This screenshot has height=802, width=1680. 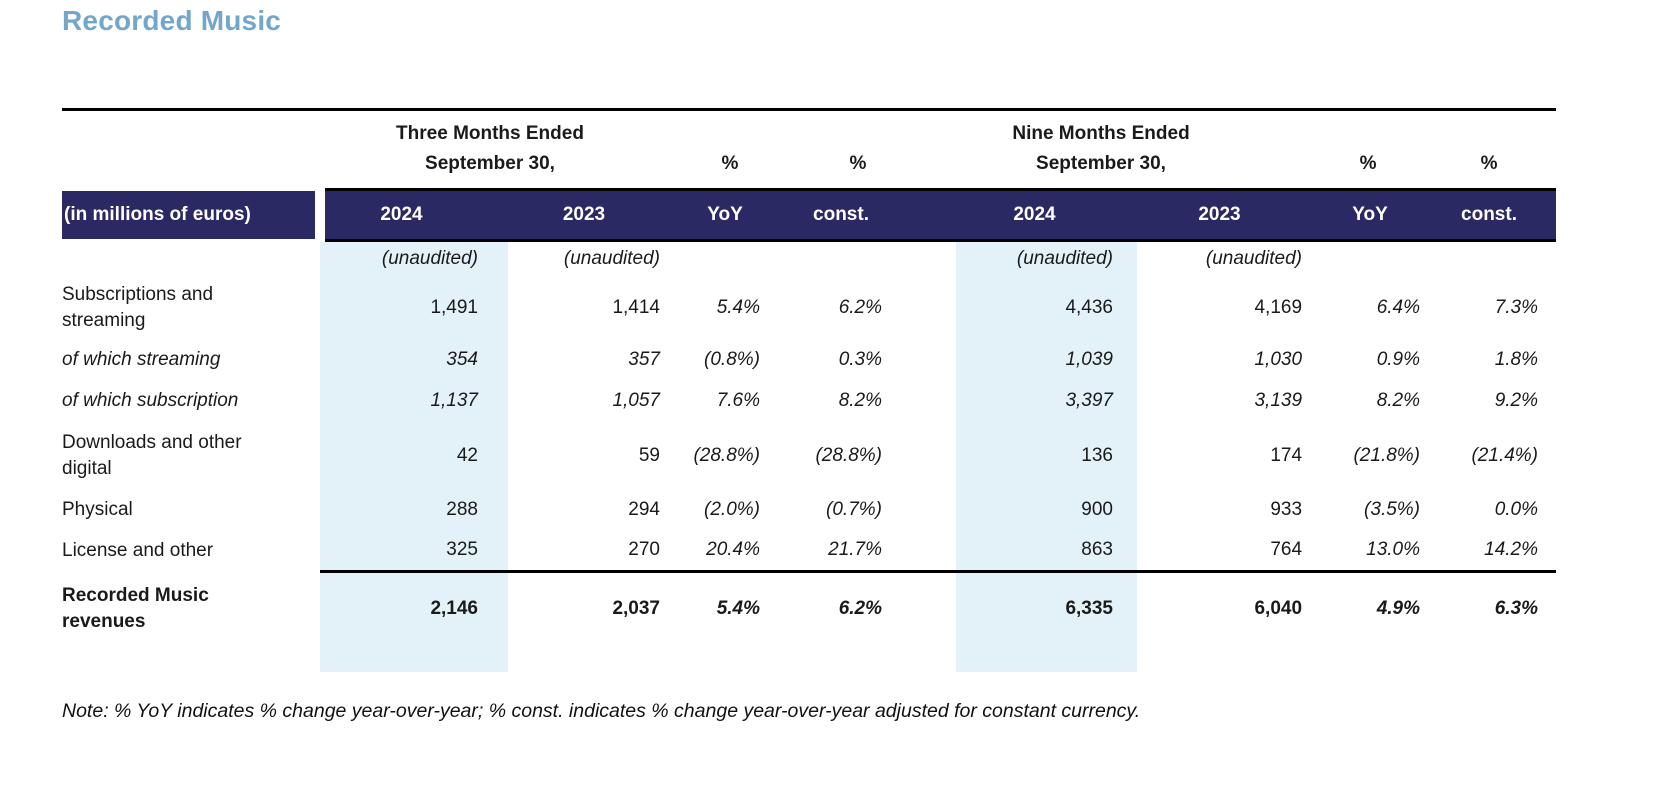 What do you see at coordinates (848, 455) in the screenshot?
I see `cell-3m-const: (28.8%)` at bounding box center [848, 455].